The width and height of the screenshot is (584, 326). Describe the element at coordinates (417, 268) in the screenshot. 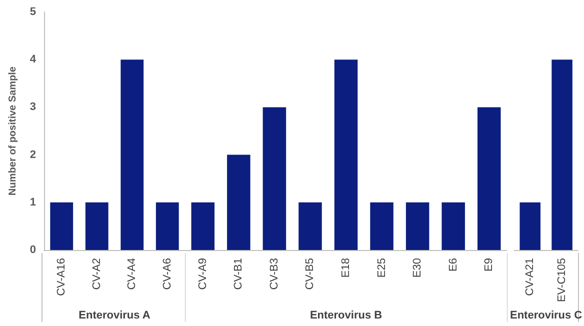

I see `x-tick-label: E30` at that location.